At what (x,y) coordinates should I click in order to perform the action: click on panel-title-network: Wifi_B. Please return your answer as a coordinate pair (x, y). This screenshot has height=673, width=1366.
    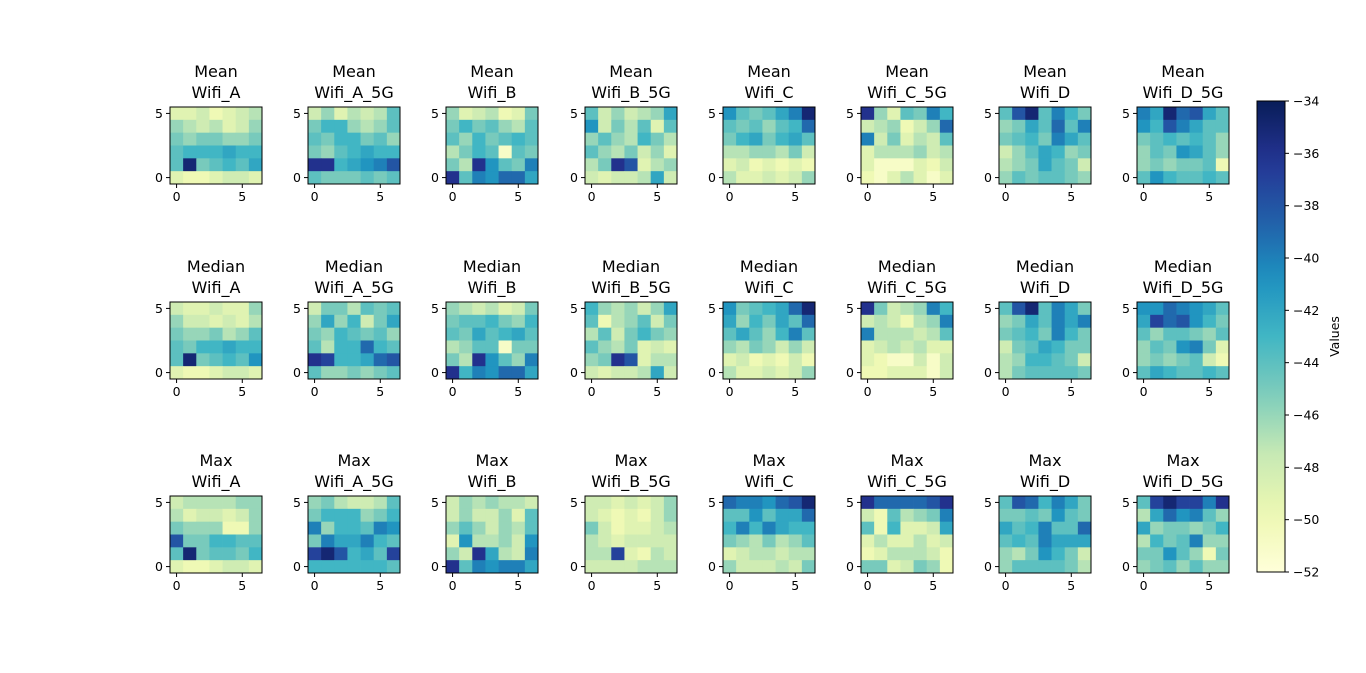
    Looking at the image, I should click on (492, 288).